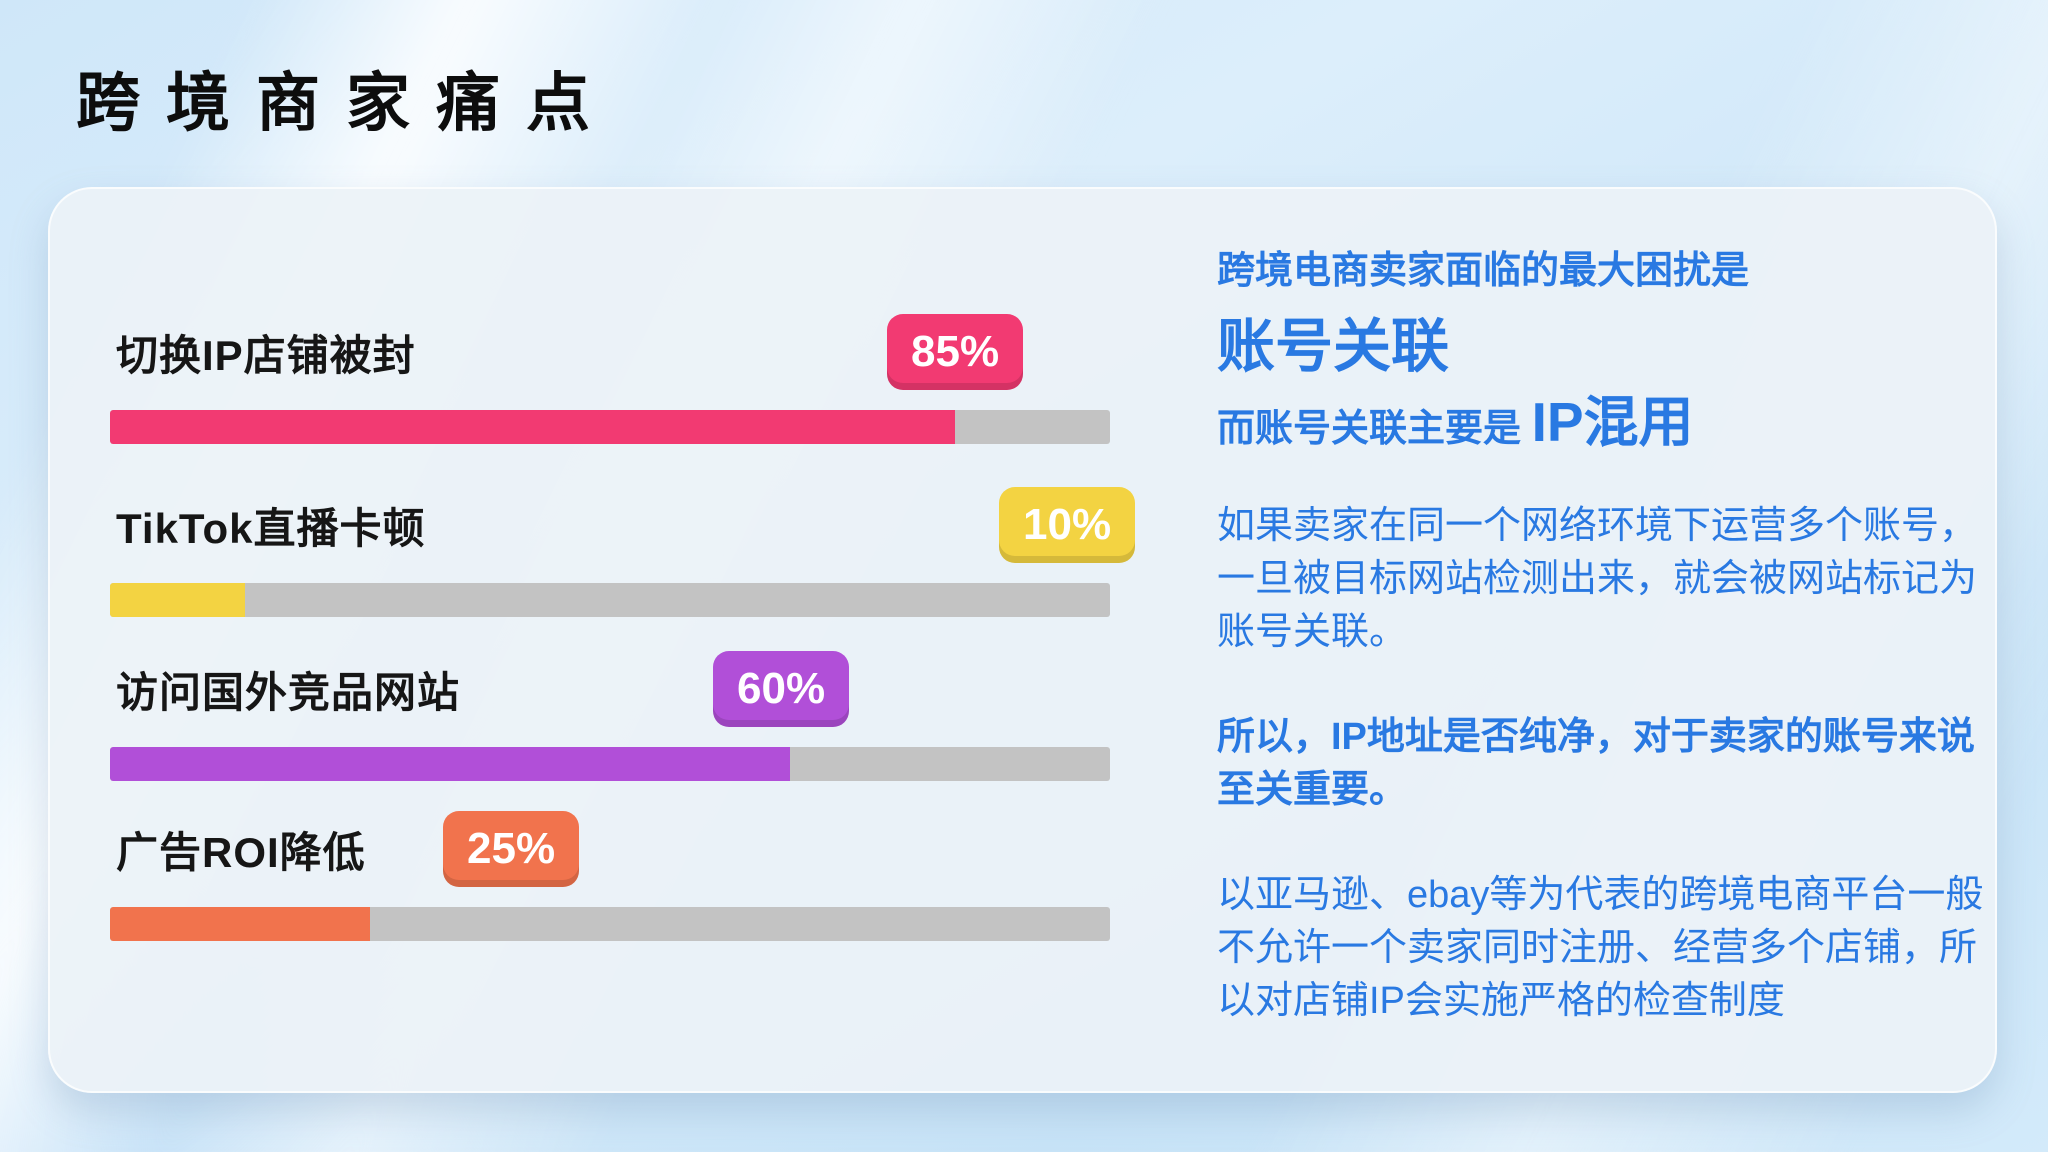 Image resolution: width=2048 pixels, height=1152 pixels. I want to click on bar-label: 访问国外竞品网站, so click(288, 692).